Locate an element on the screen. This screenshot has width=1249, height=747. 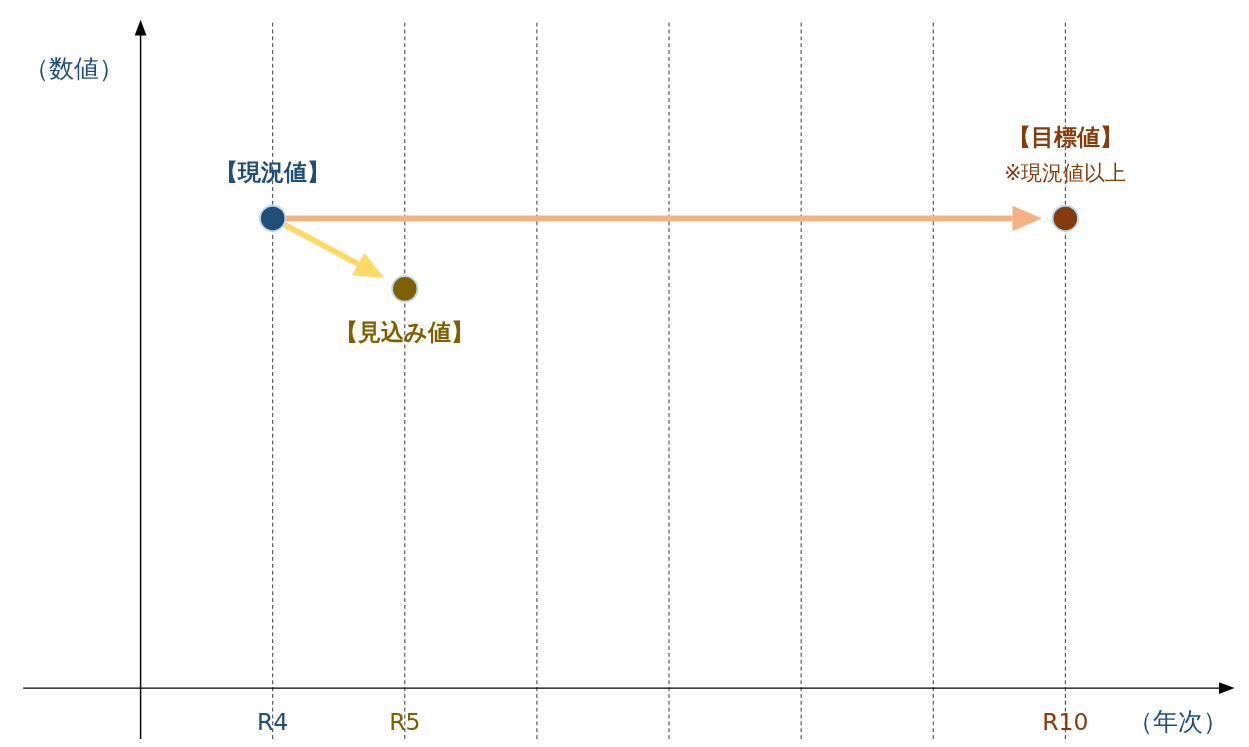
annotation: ※現況値以上 is located at coordinates (1065, 173).